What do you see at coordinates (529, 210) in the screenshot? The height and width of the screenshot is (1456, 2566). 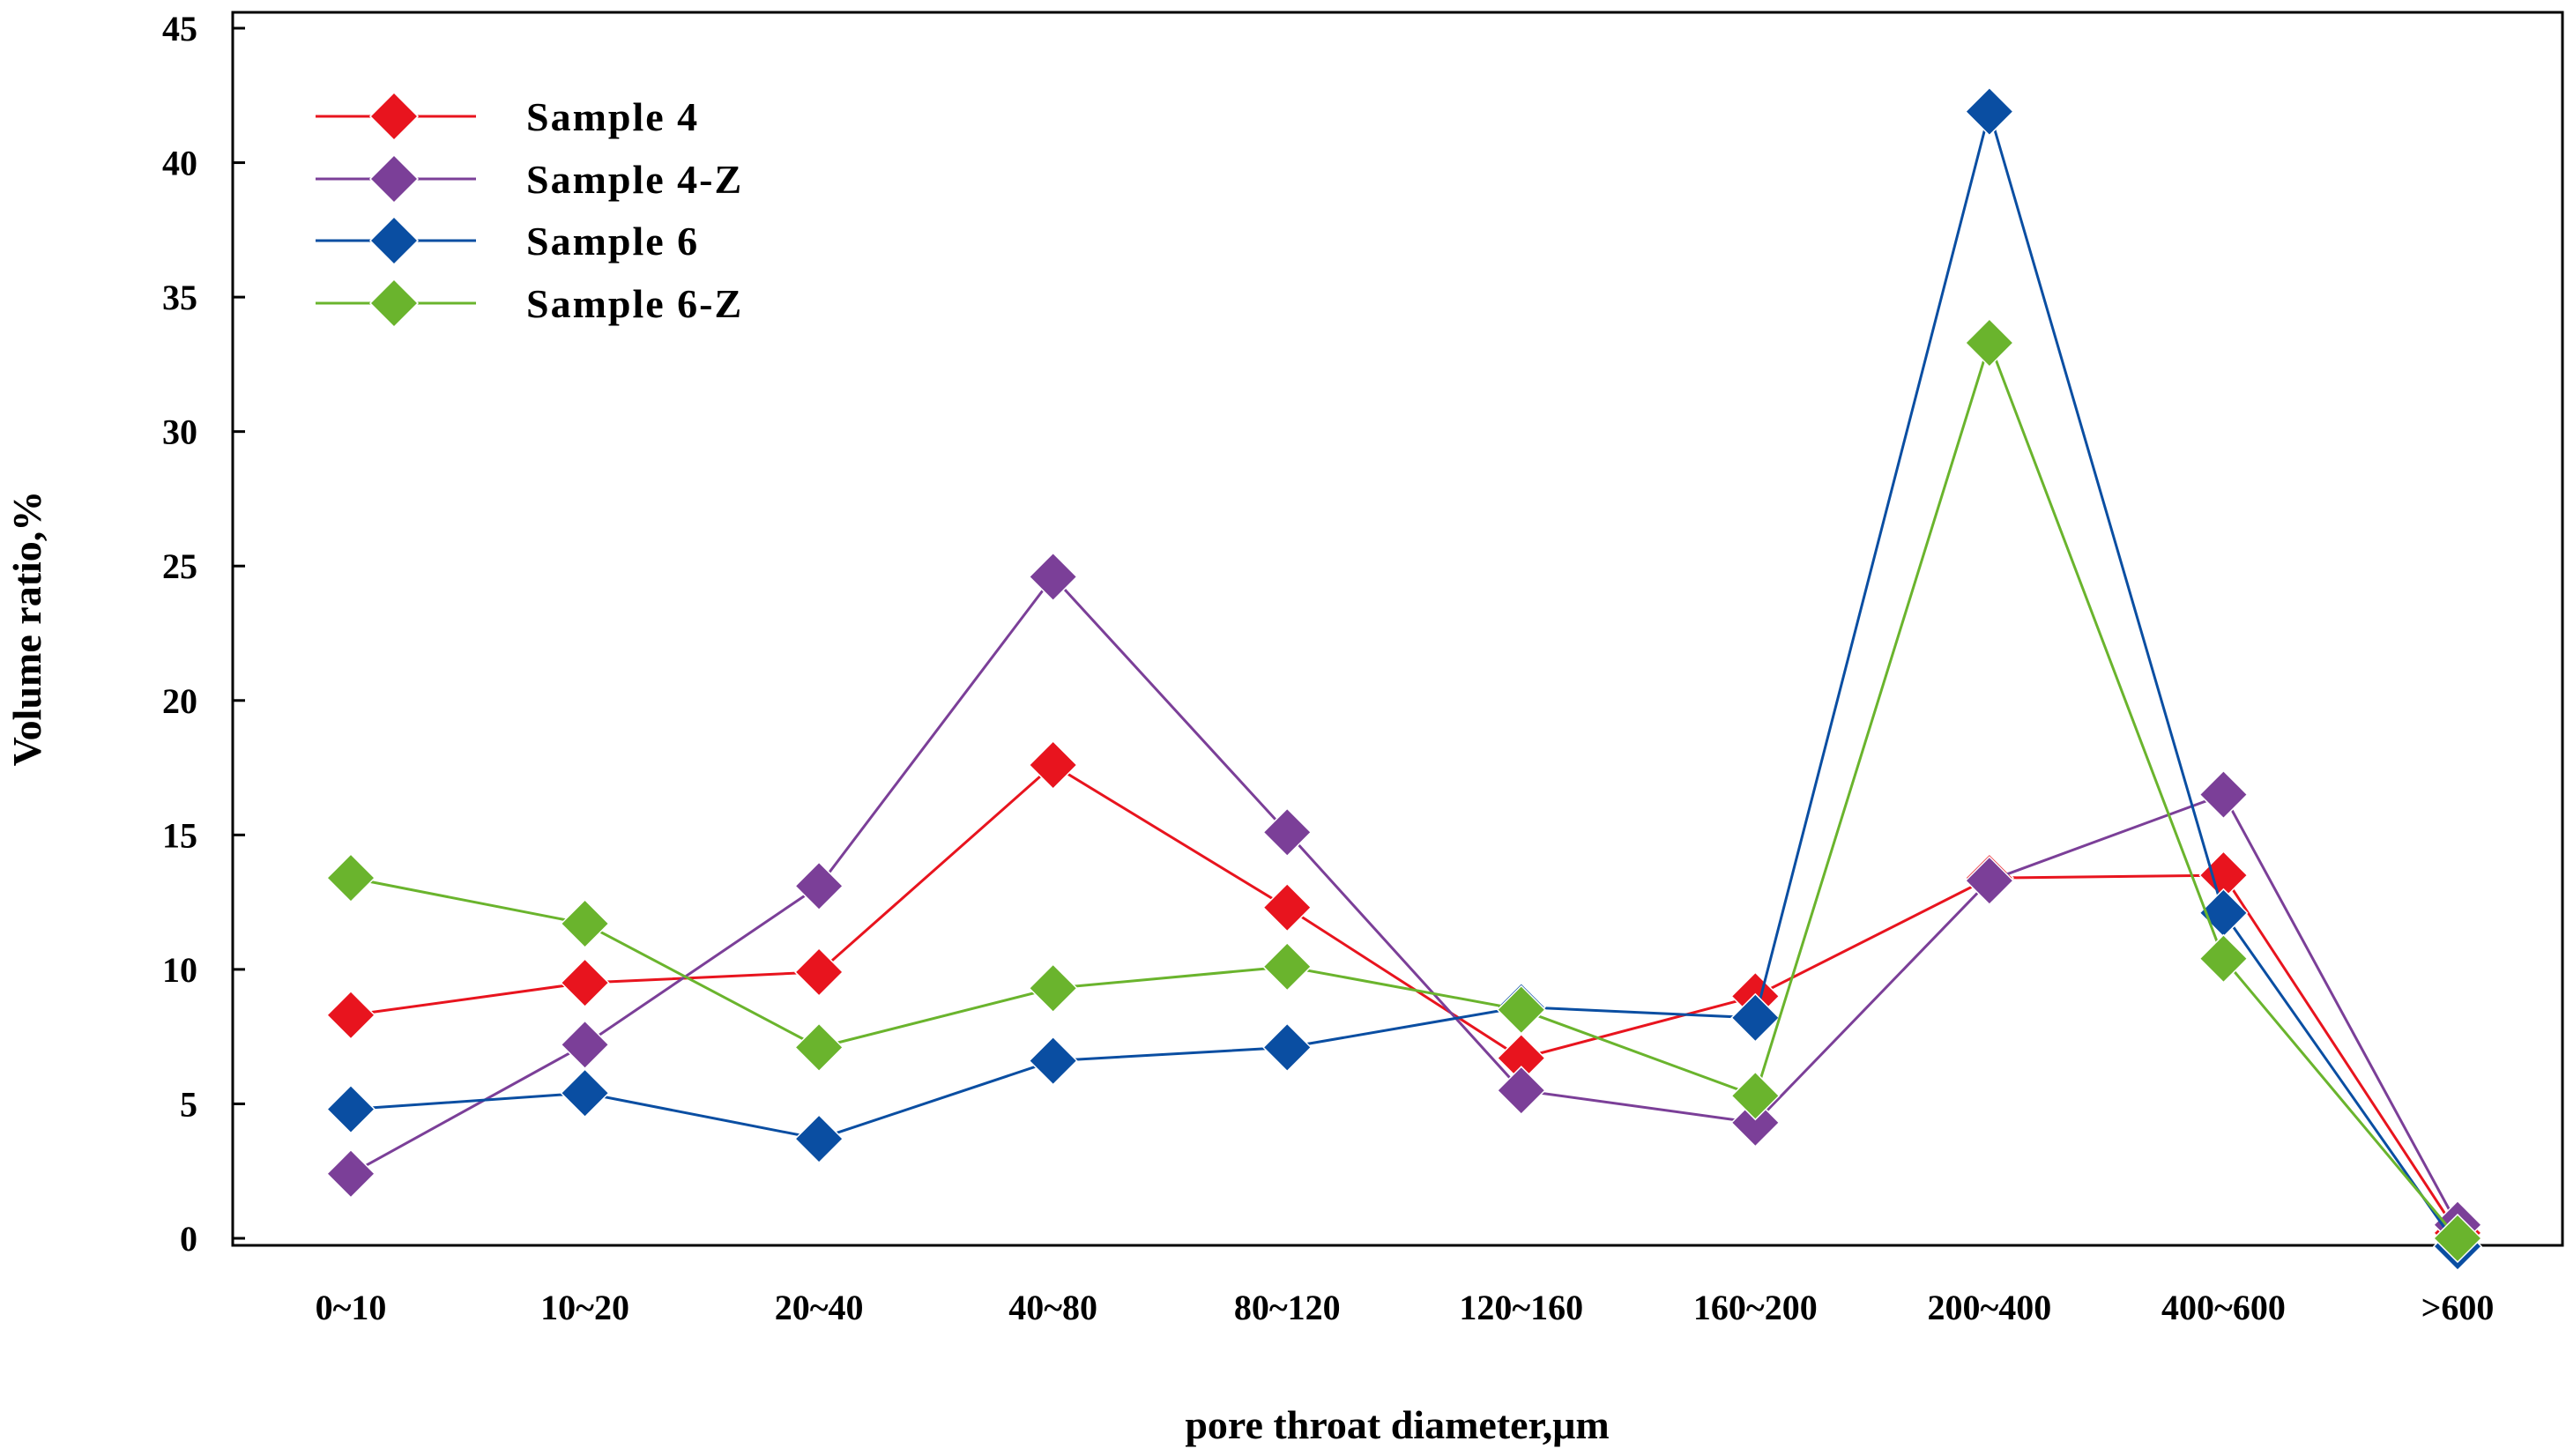 I see `legend: Sample 4 Sample 4-Z Sample 6 Sample 6-Z` at bounding box center [529, 210].